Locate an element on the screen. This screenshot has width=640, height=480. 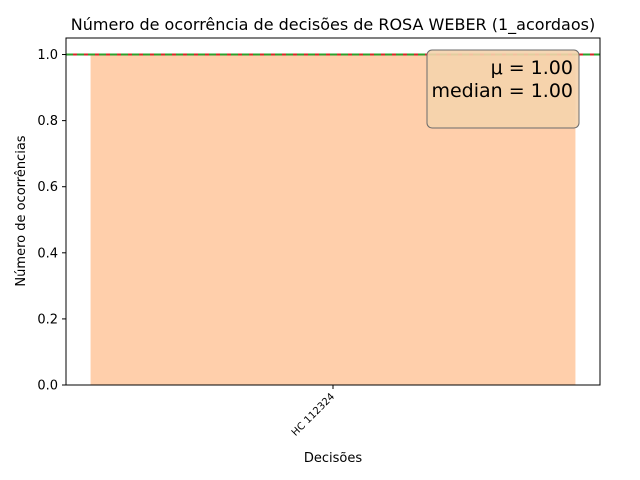
median-label: median = 1.00 is located at coordinates (502, 91).